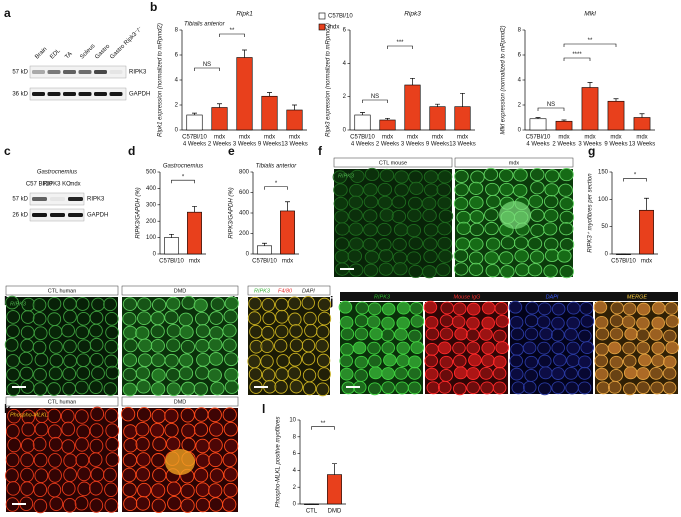 This screenshot has width=681, height=517. Describe the element at coordinates (468, 297) in the screenshot. I see `stain-label: Mouse IgG` at that location.